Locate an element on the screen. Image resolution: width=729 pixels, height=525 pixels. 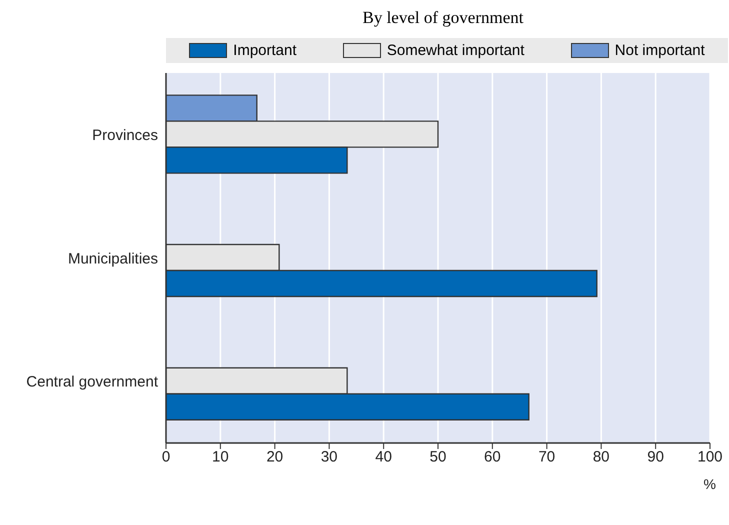
x-tick-label: 20 is located at coordinates (275, 457).